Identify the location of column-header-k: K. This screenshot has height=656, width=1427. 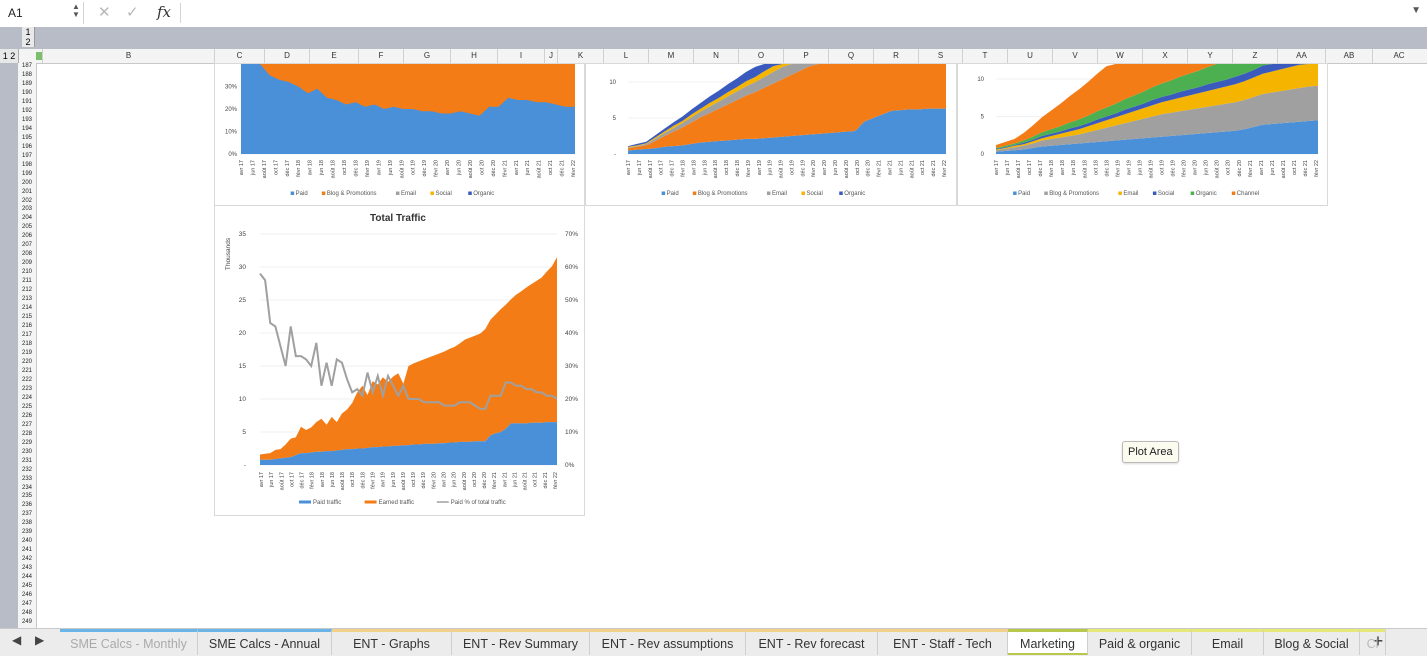
(580, 56).